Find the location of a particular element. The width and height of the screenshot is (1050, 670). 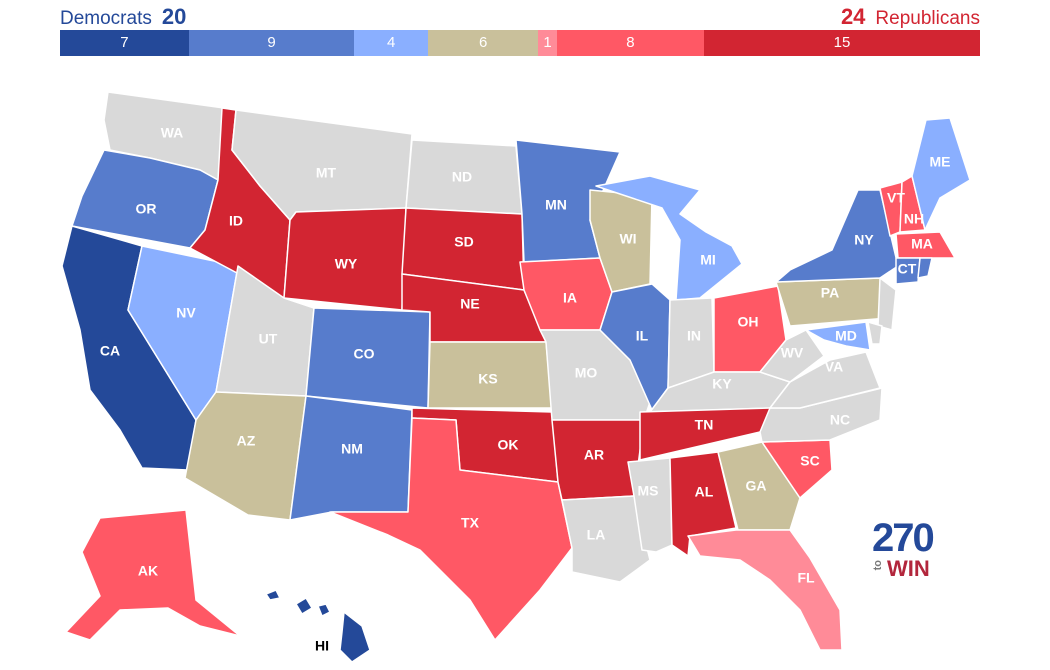

state-label-sc: SC is located at coordinates (809, 461).